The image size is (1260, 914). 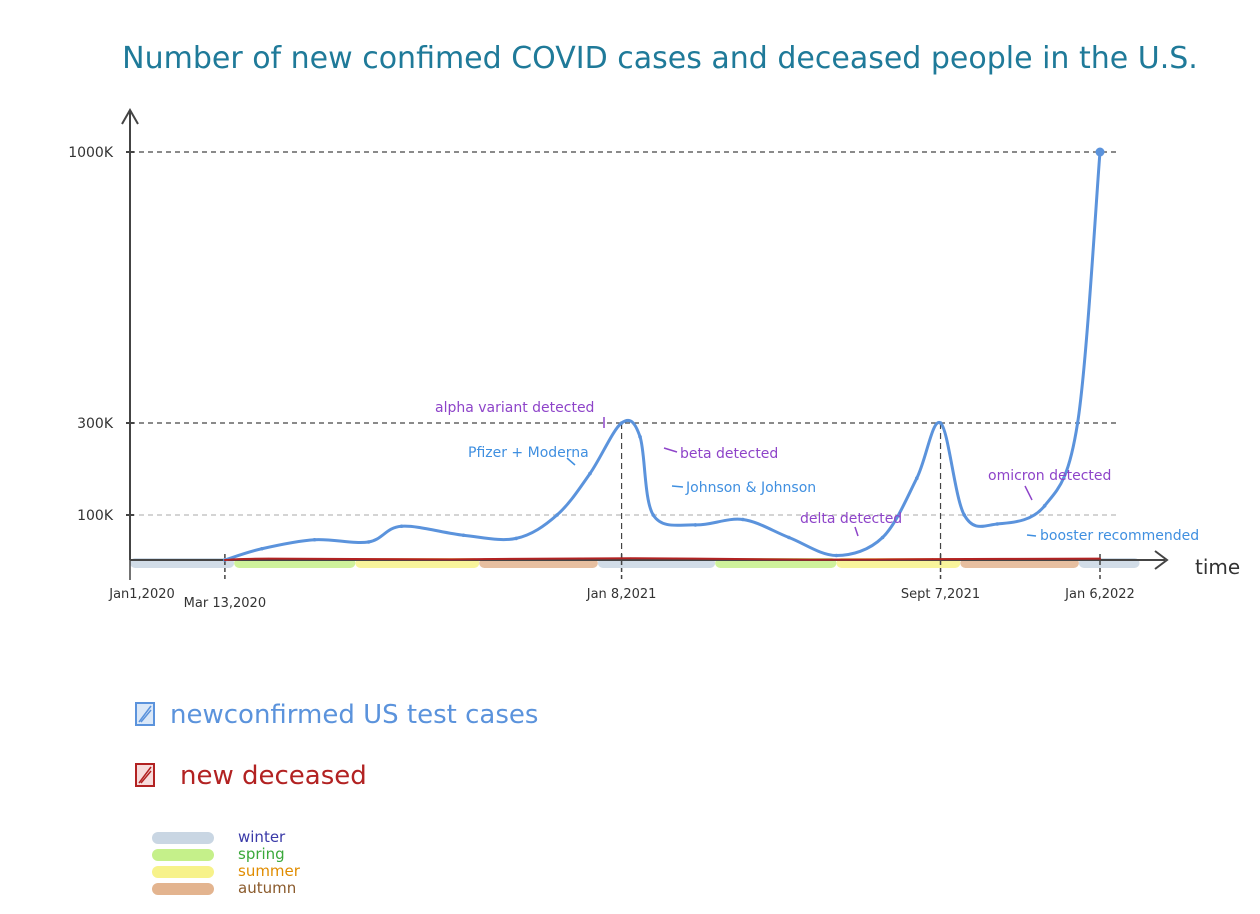 I want to click on legend-label-autumn: autumn, so click(x=267, y=888).